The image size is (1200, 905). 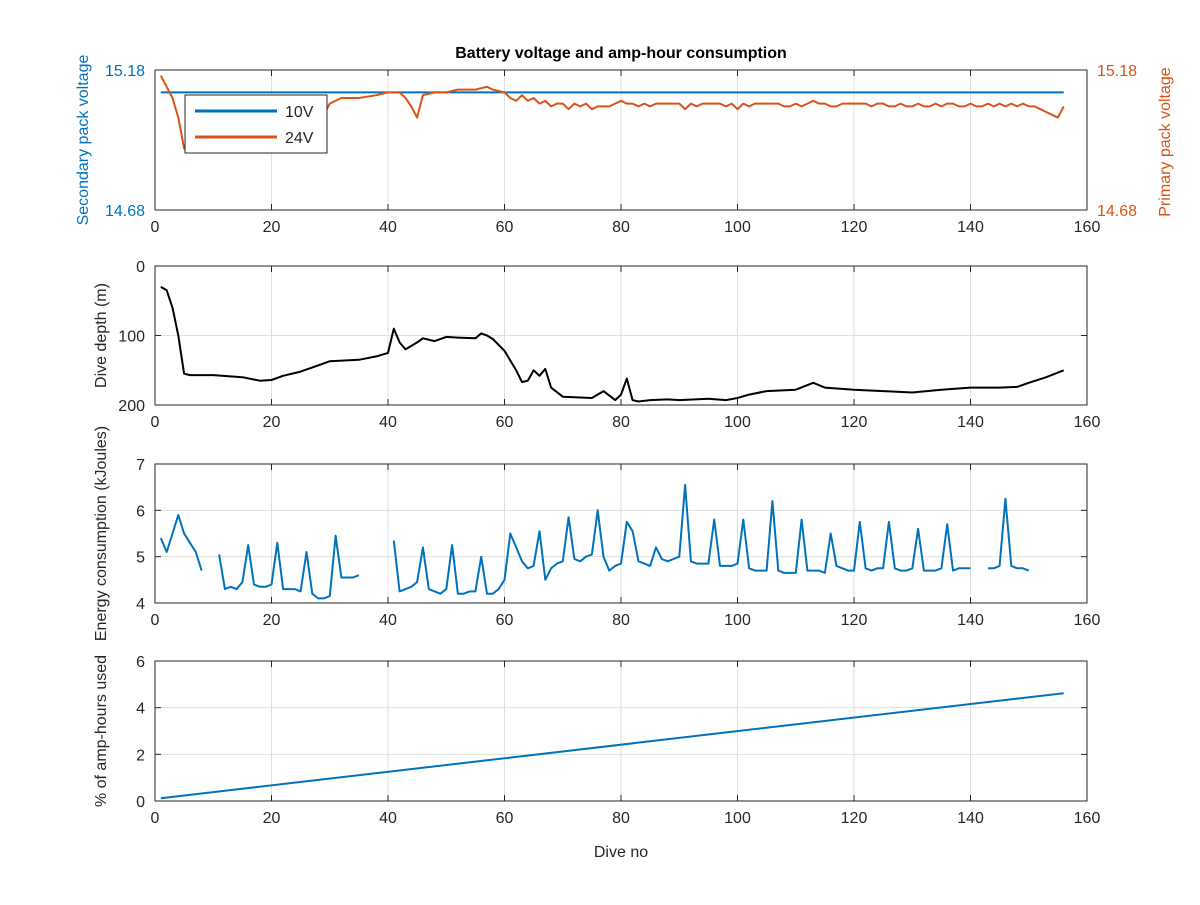 I want to click on legend-box, so click(x=256, y=124).